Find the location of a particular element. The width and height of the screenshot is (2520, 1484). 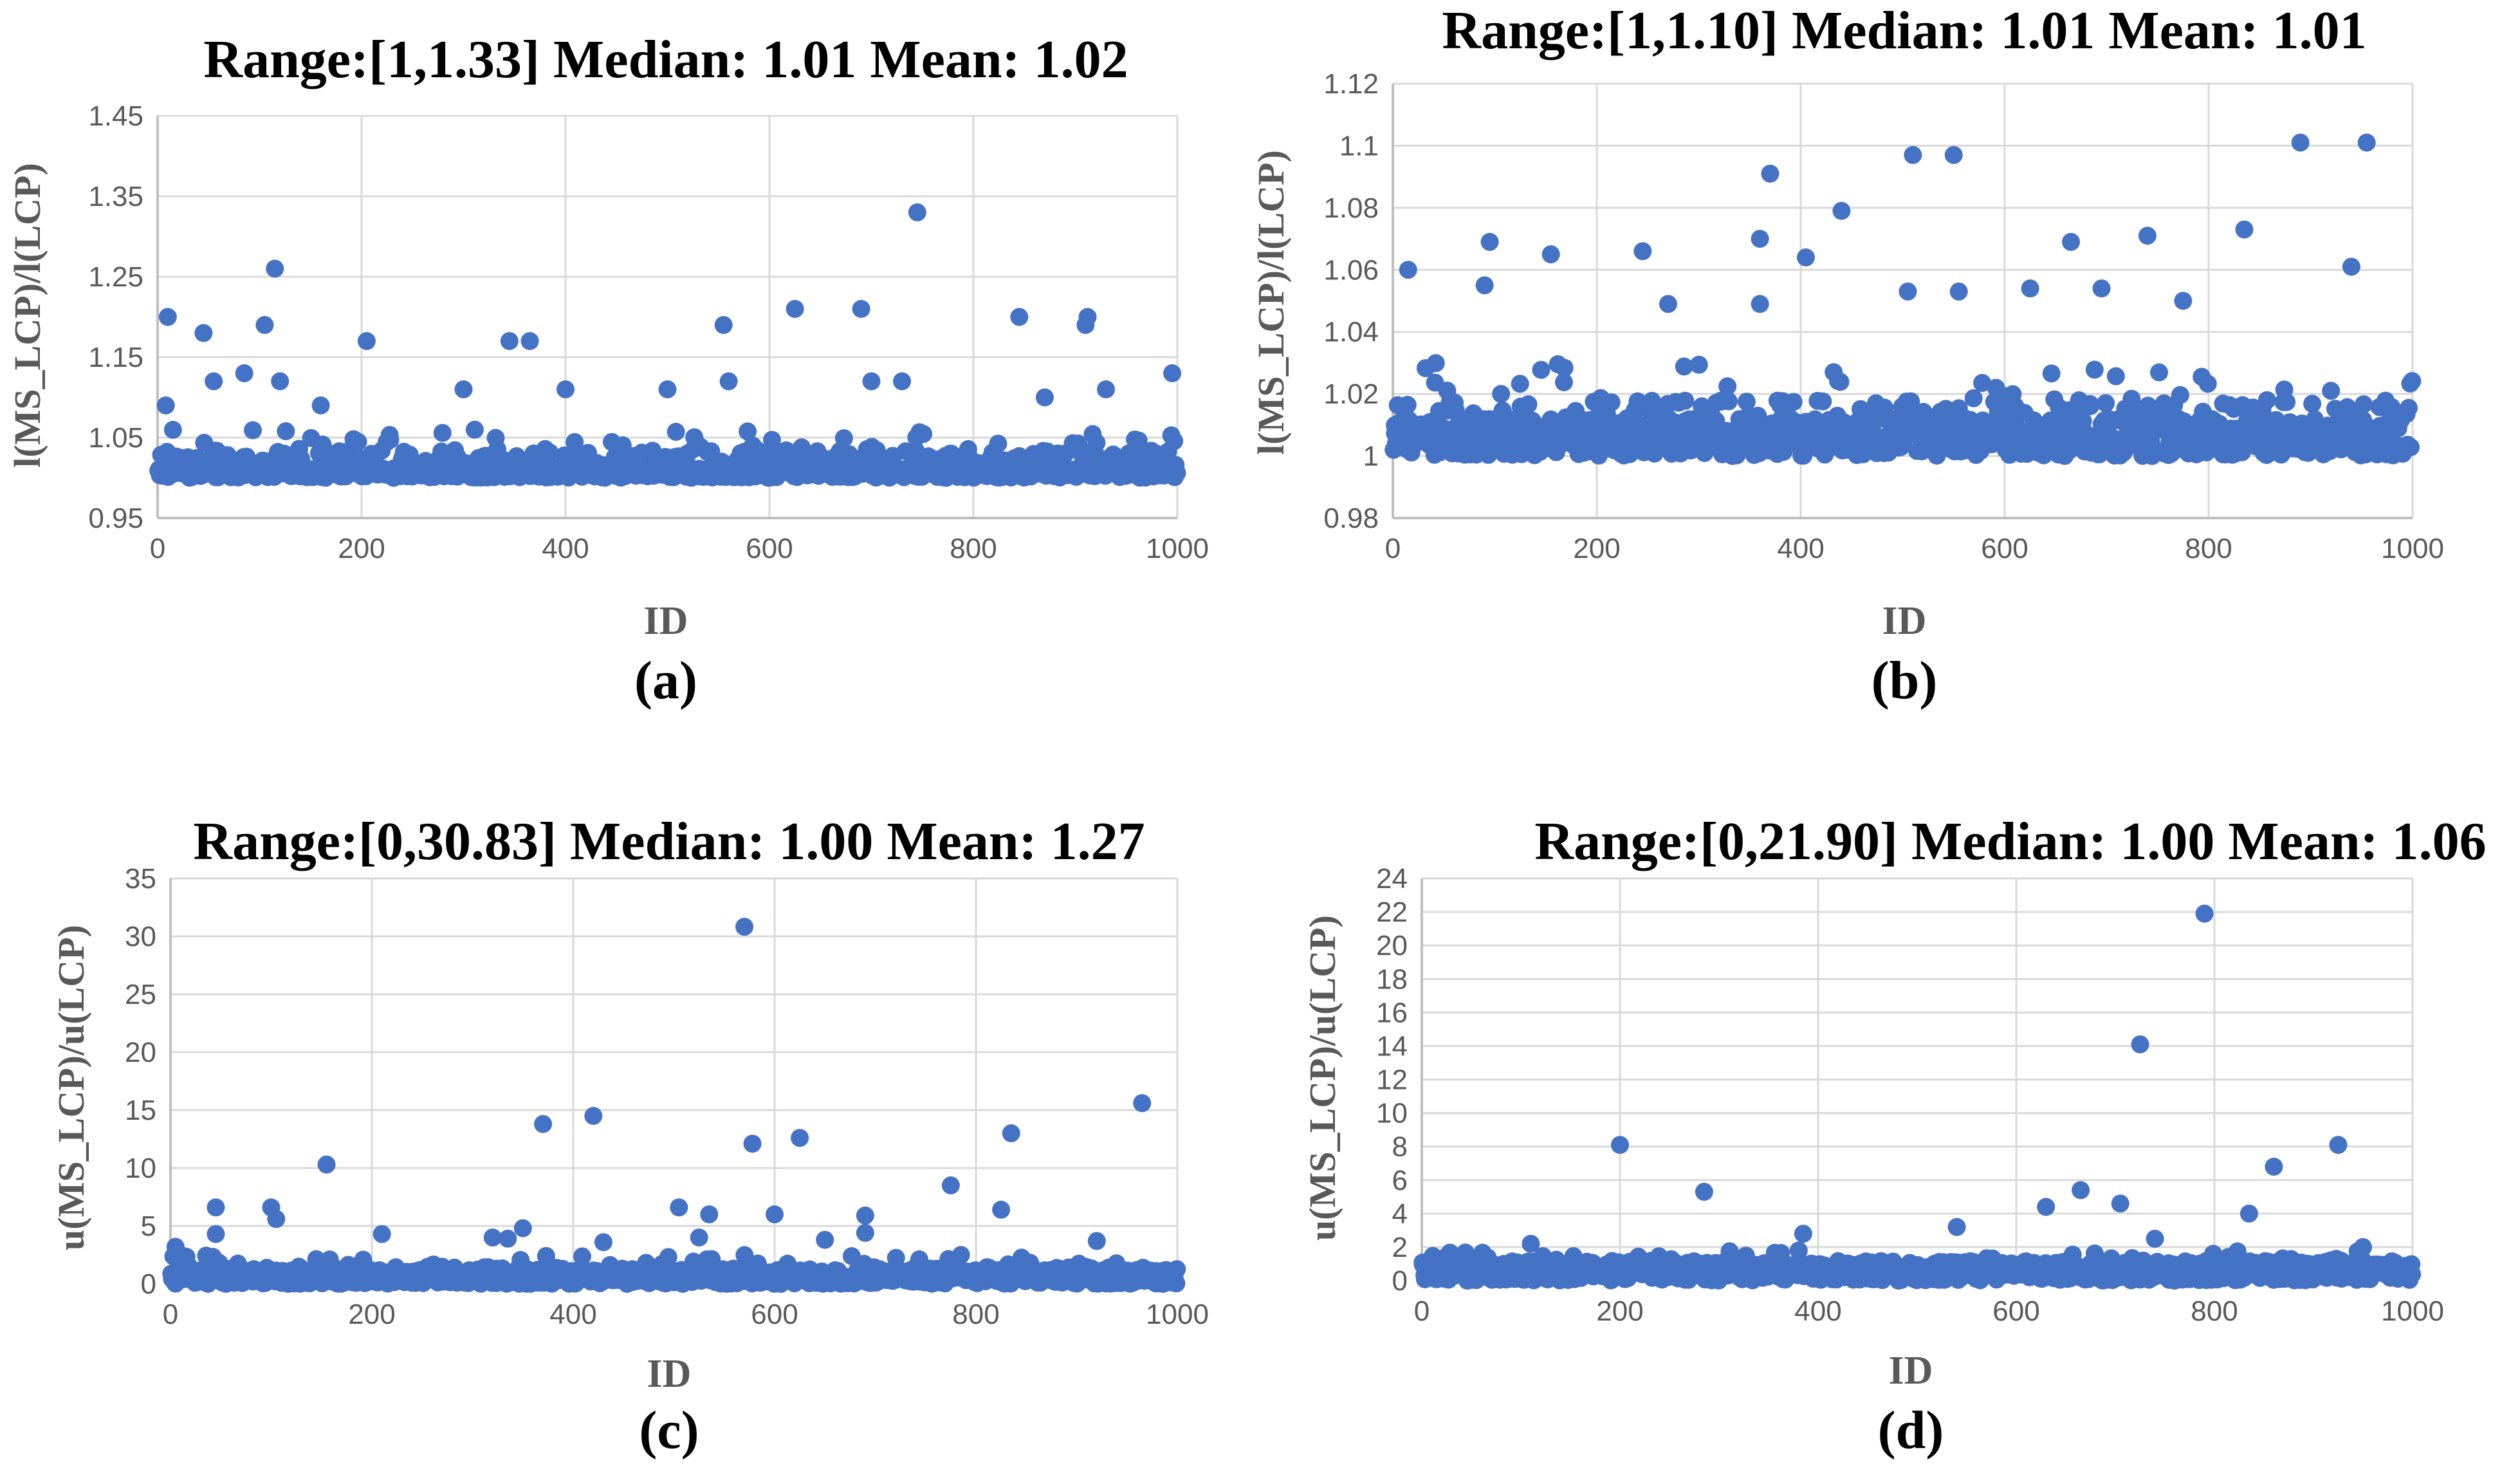

panel-label: (c) is located at coordinates (669, 1430).